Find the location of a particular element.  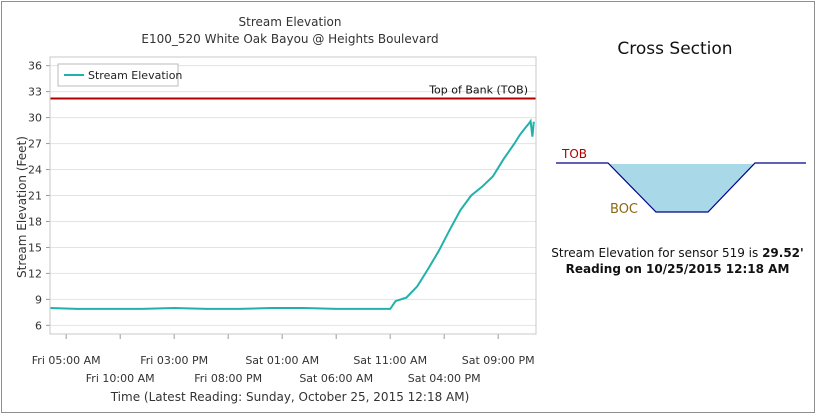

y-tick-label: 30 is located at coordinates (35, 118).